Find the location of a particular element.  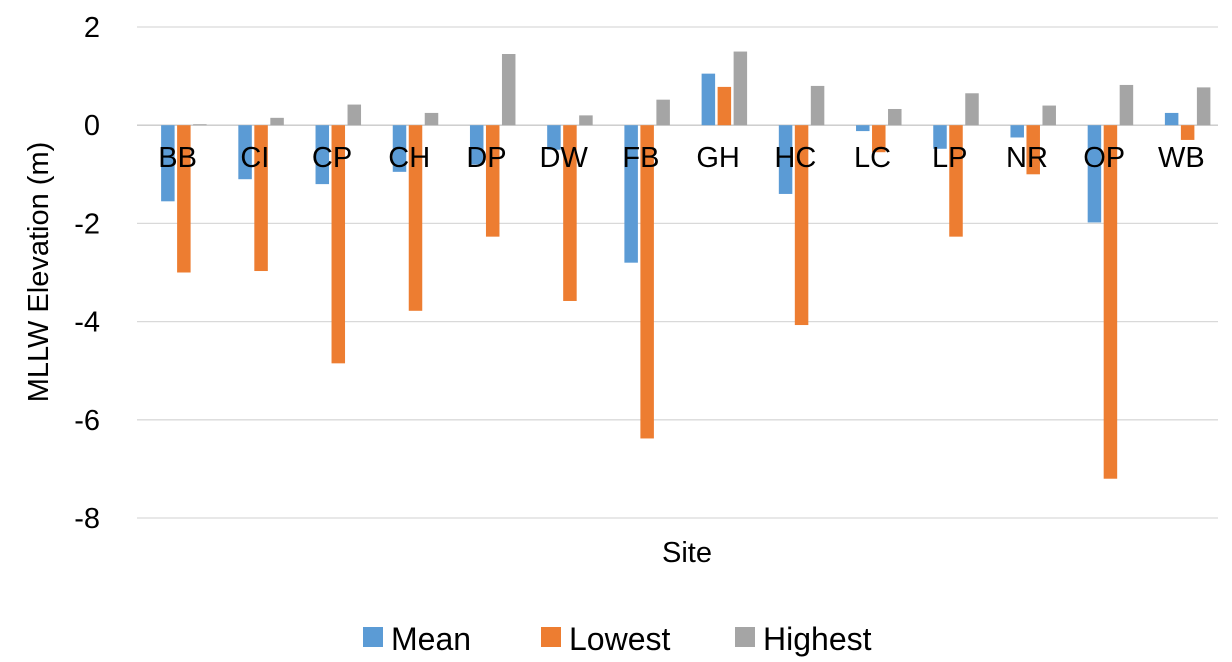

bar-highest-gh is located at coordinates (740, 88).